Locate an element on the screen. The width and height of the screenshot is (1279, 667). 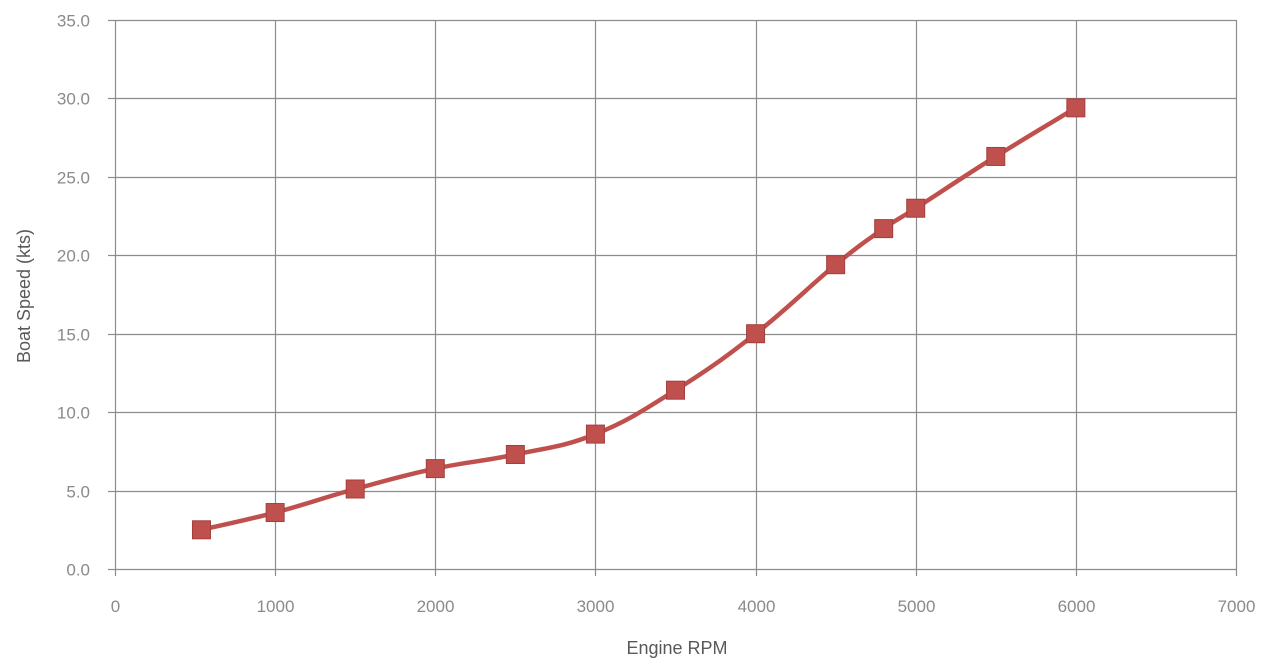
x-tick-label: 7000 is located at coordinates (1237, 606).